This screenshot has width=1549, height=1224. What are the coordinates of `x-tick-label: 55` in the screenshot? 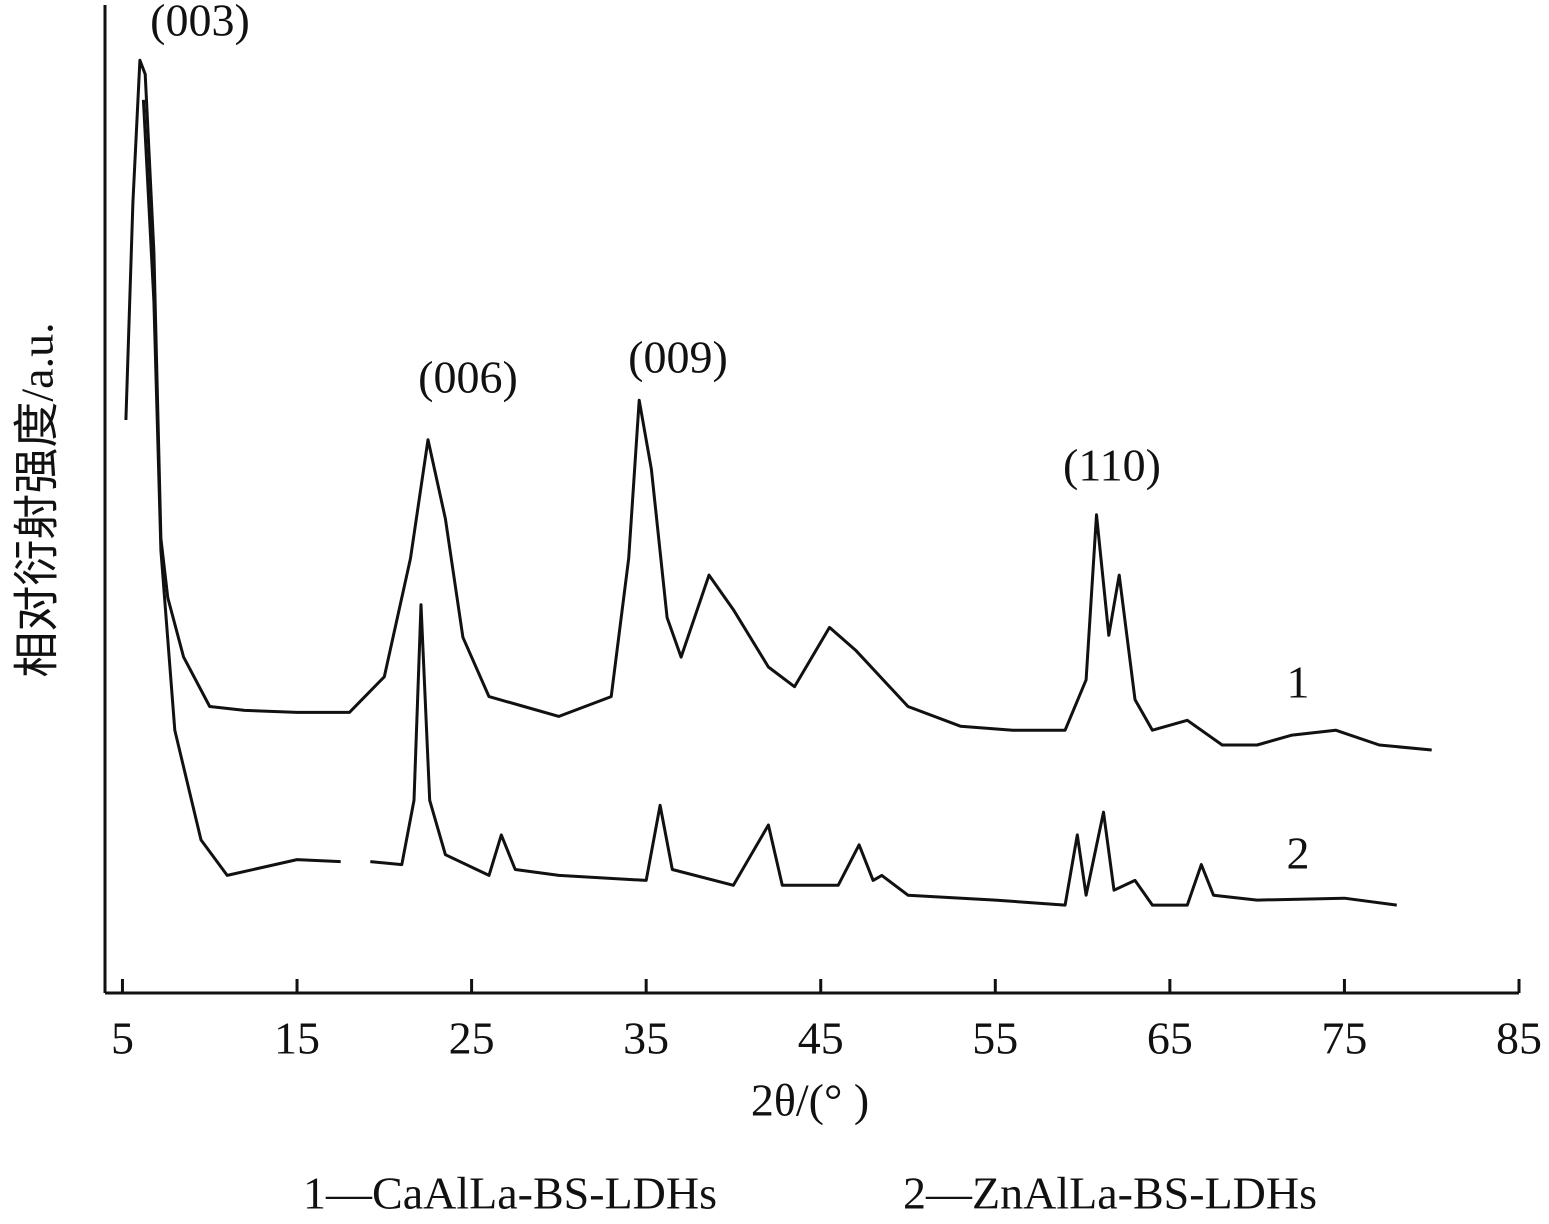 It's located at (995, 1038).